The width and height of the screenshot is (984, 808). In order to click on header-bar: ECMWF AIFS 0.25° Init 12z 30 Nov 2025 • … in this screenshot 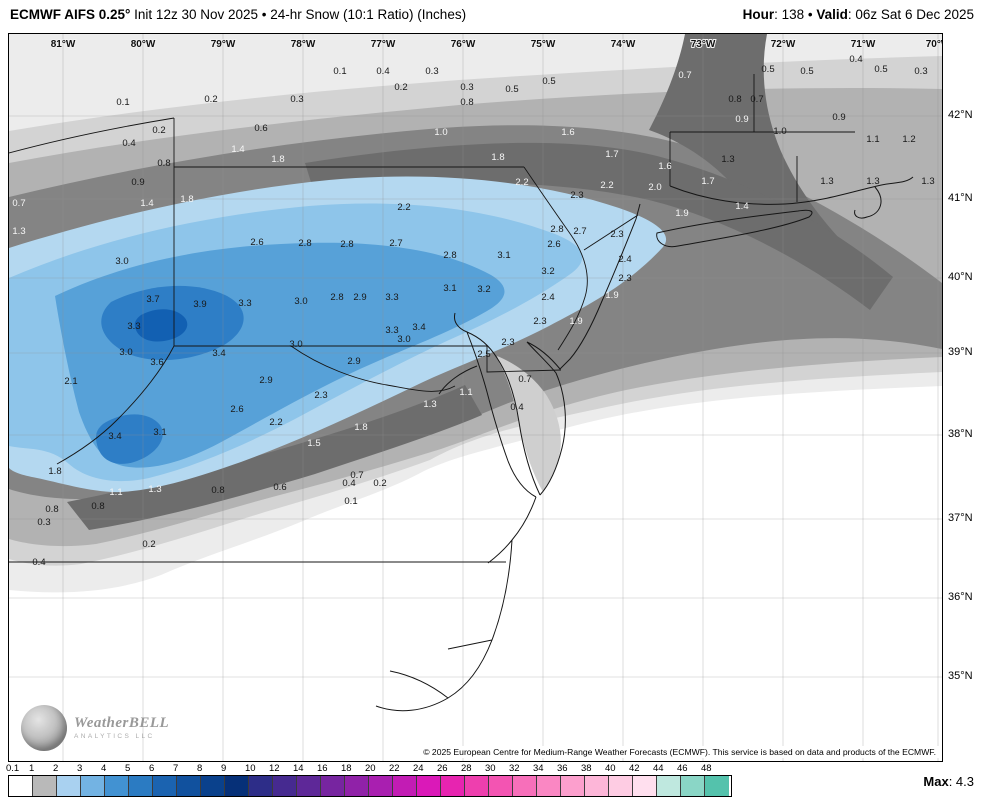, I will do `click(492, 16)`.